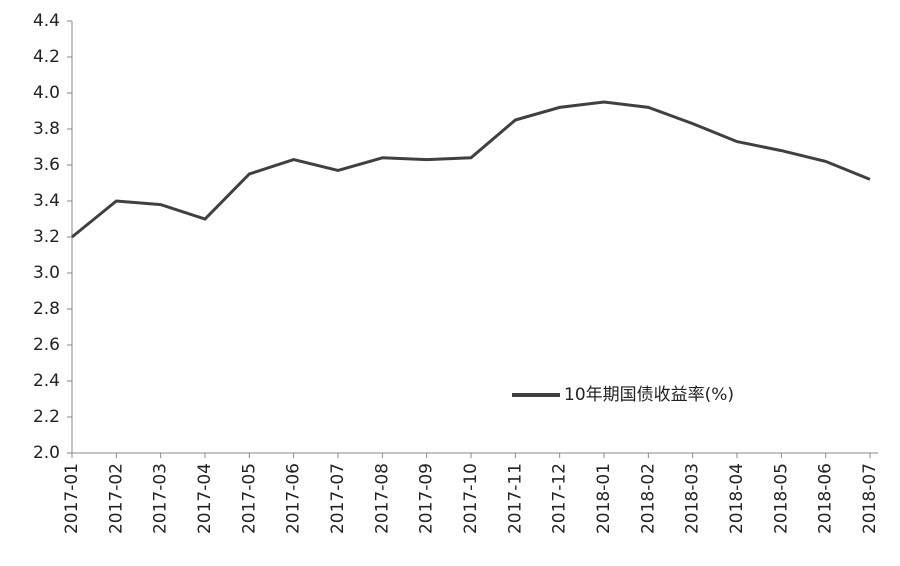  What do you see at coordinates (515, 498) in the screenshot?
I see `x-tick-label: 2017-11` at bounding box center [515, 498].